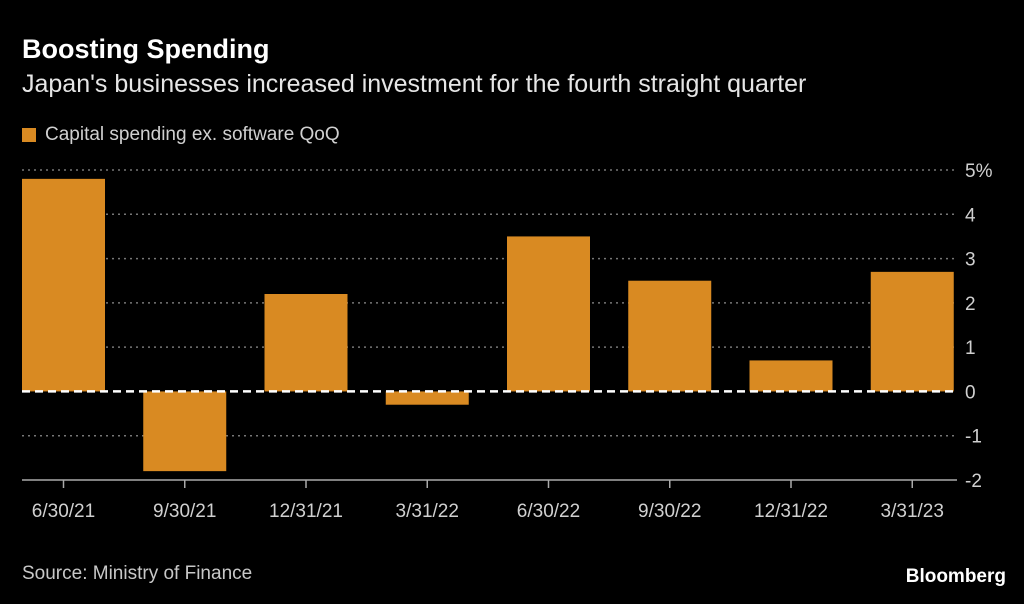 This screenshot has height=604, width=1024. What do you see at coordinates (306, 511) in the screenshot?
I see `x-tick-label: 12/31/21` at bounding box center [306, 511].